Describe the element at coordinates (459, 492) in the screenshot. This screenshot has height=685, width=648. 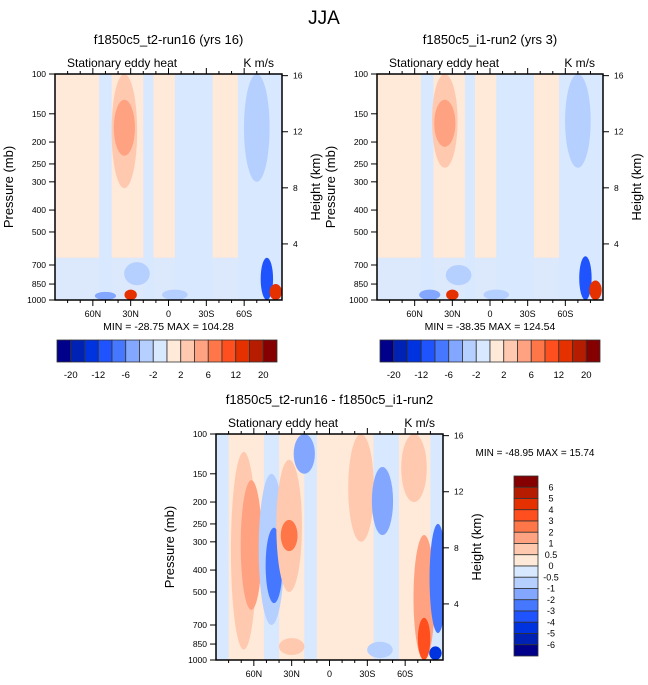
I see `y-right-tick-label: 12` at that location.